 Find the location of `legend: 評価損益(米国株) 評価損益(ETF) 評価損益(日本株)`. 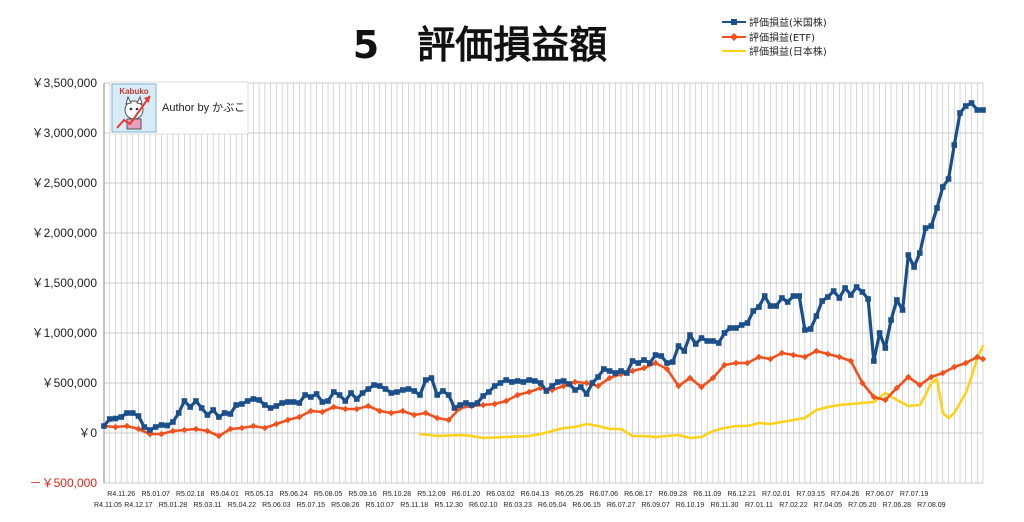

legend: 評価損益(米国株) 評価損益(ETF) 評価損益(日本株) is located at coordinates (774, 37).